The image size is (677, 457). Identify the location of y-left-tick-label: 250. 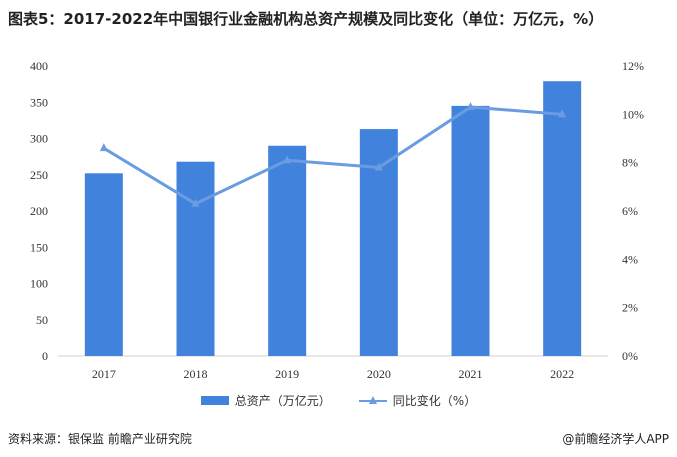
(39, 175).